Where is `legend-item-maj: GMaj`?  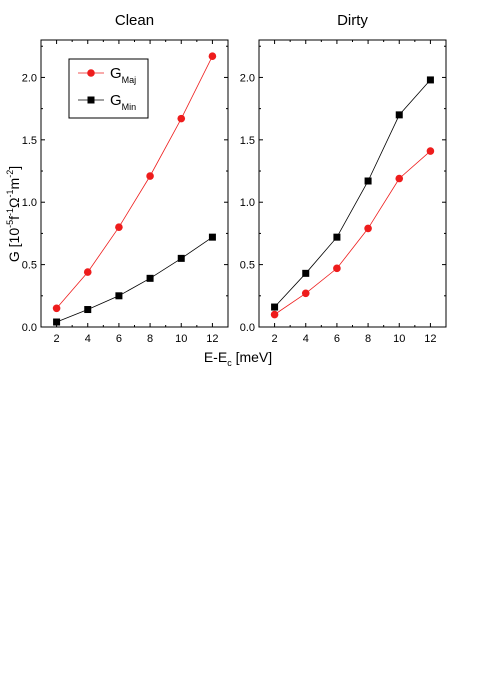
legend-item-maj: GMaj is located at coordinates (107, 75).